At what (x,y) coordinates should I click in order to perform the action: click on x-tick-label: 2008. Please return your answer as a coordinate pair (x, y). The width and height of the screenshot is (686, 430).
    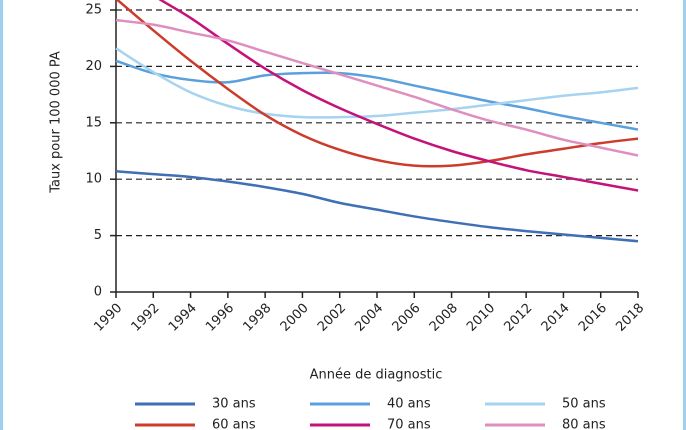
    Looking at the image, I should click on (444, 318).